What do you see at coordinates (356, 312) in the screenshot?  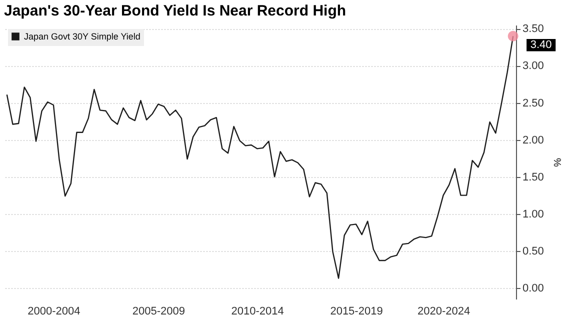 I see `x-tick-label: 2015-2019` at bounding box center [356, 312].